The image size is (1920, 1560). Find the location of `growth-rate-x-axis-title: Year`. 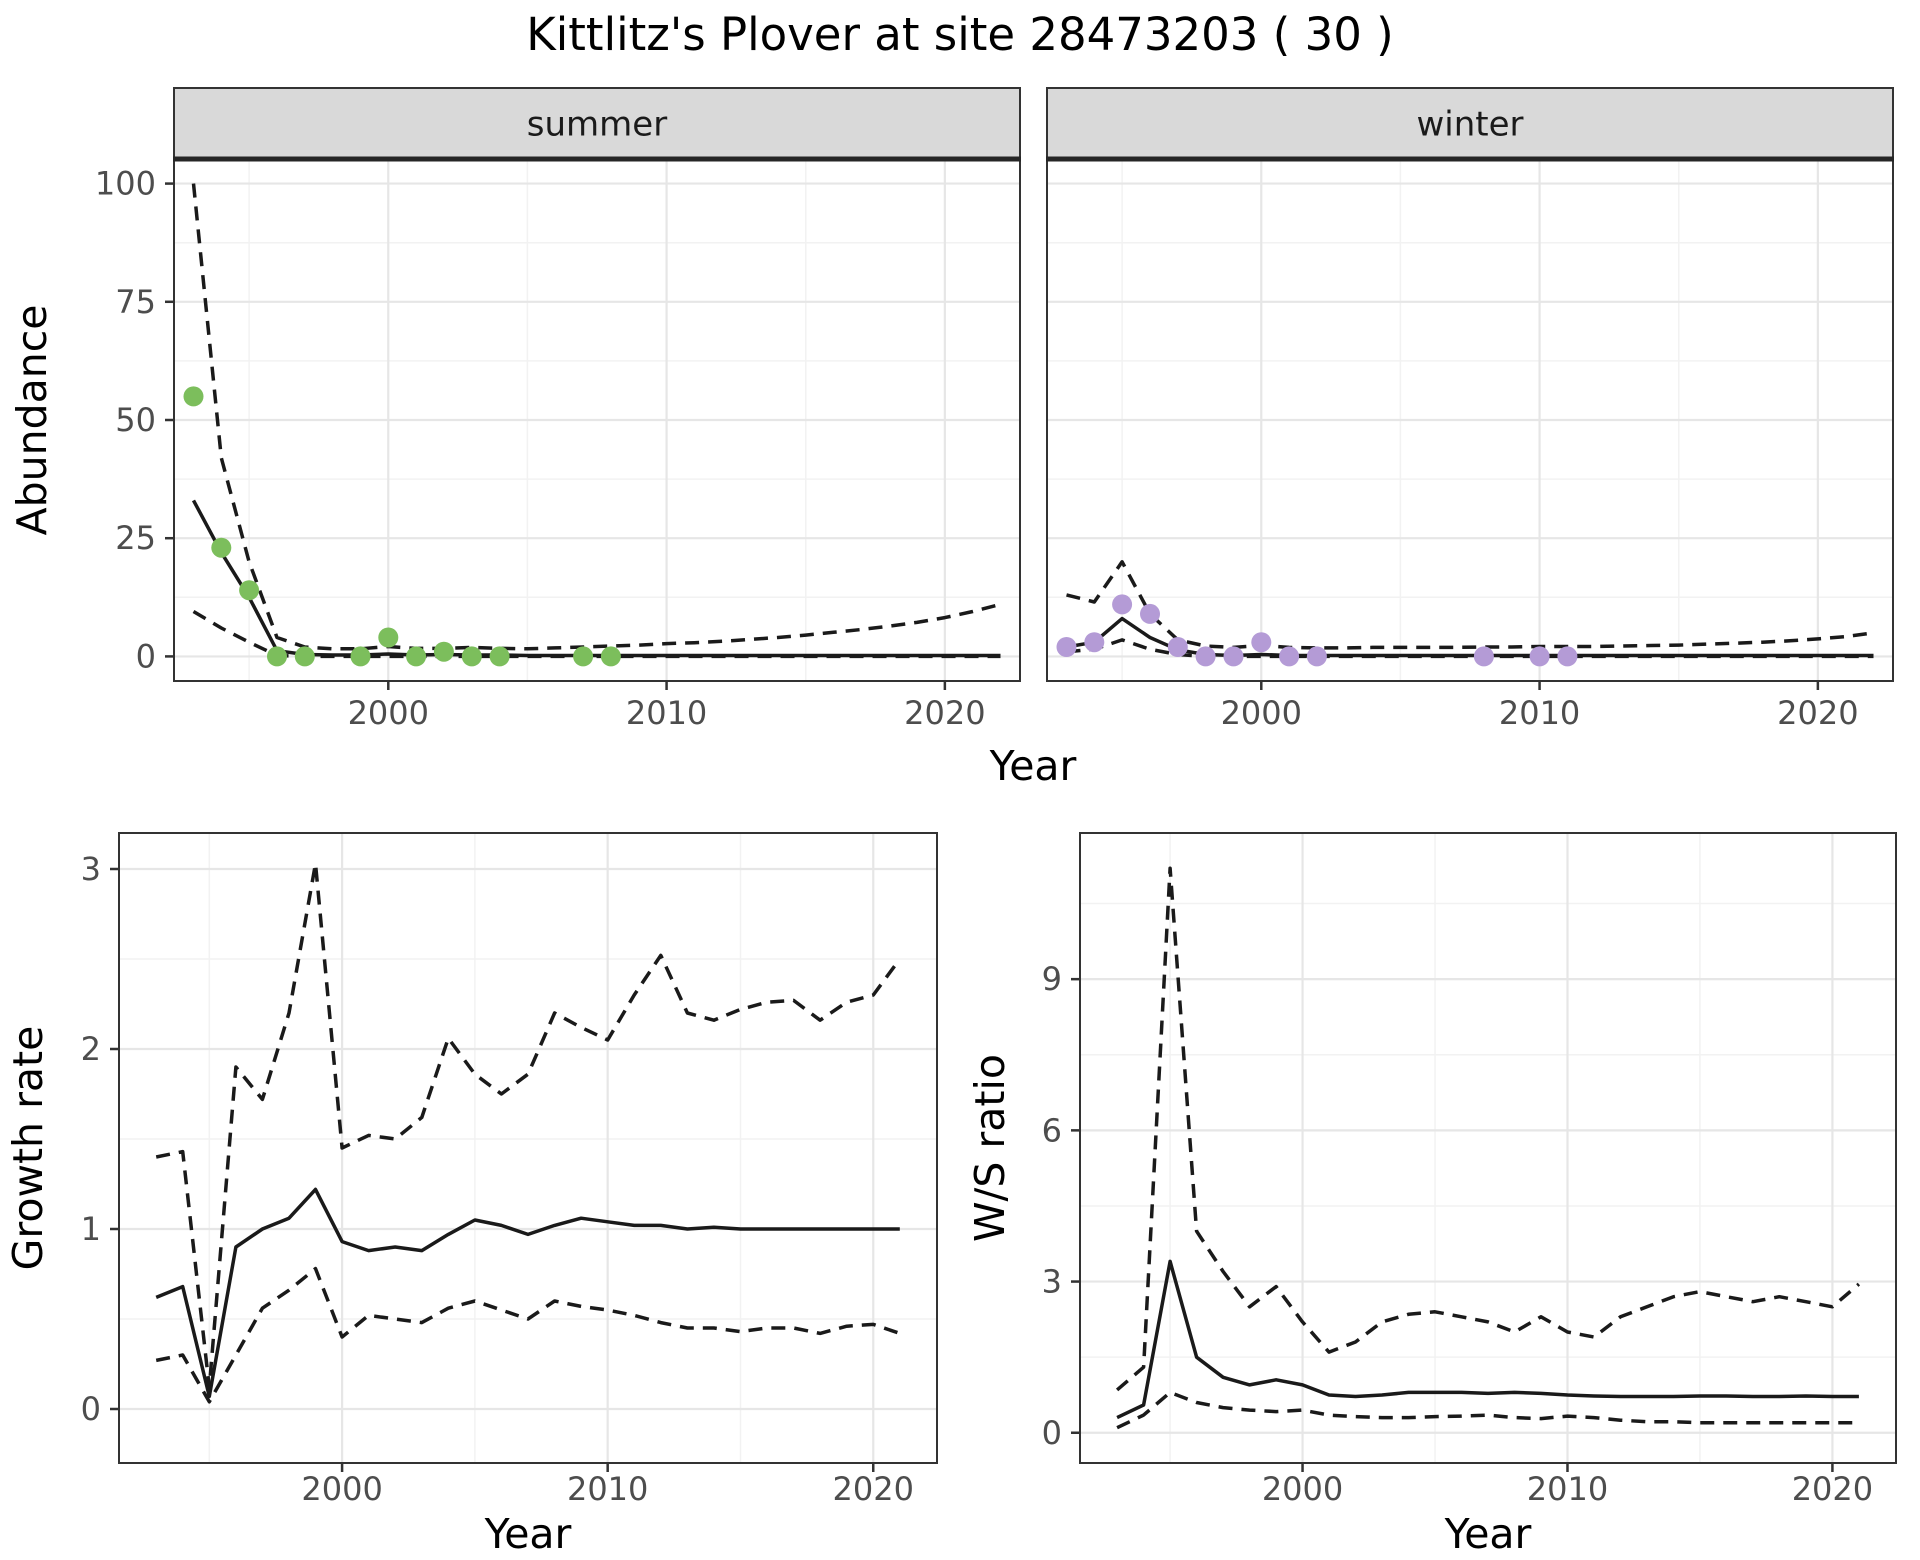

growth-rate-x-axis-title: Year is located at coordinates (528, 1534).